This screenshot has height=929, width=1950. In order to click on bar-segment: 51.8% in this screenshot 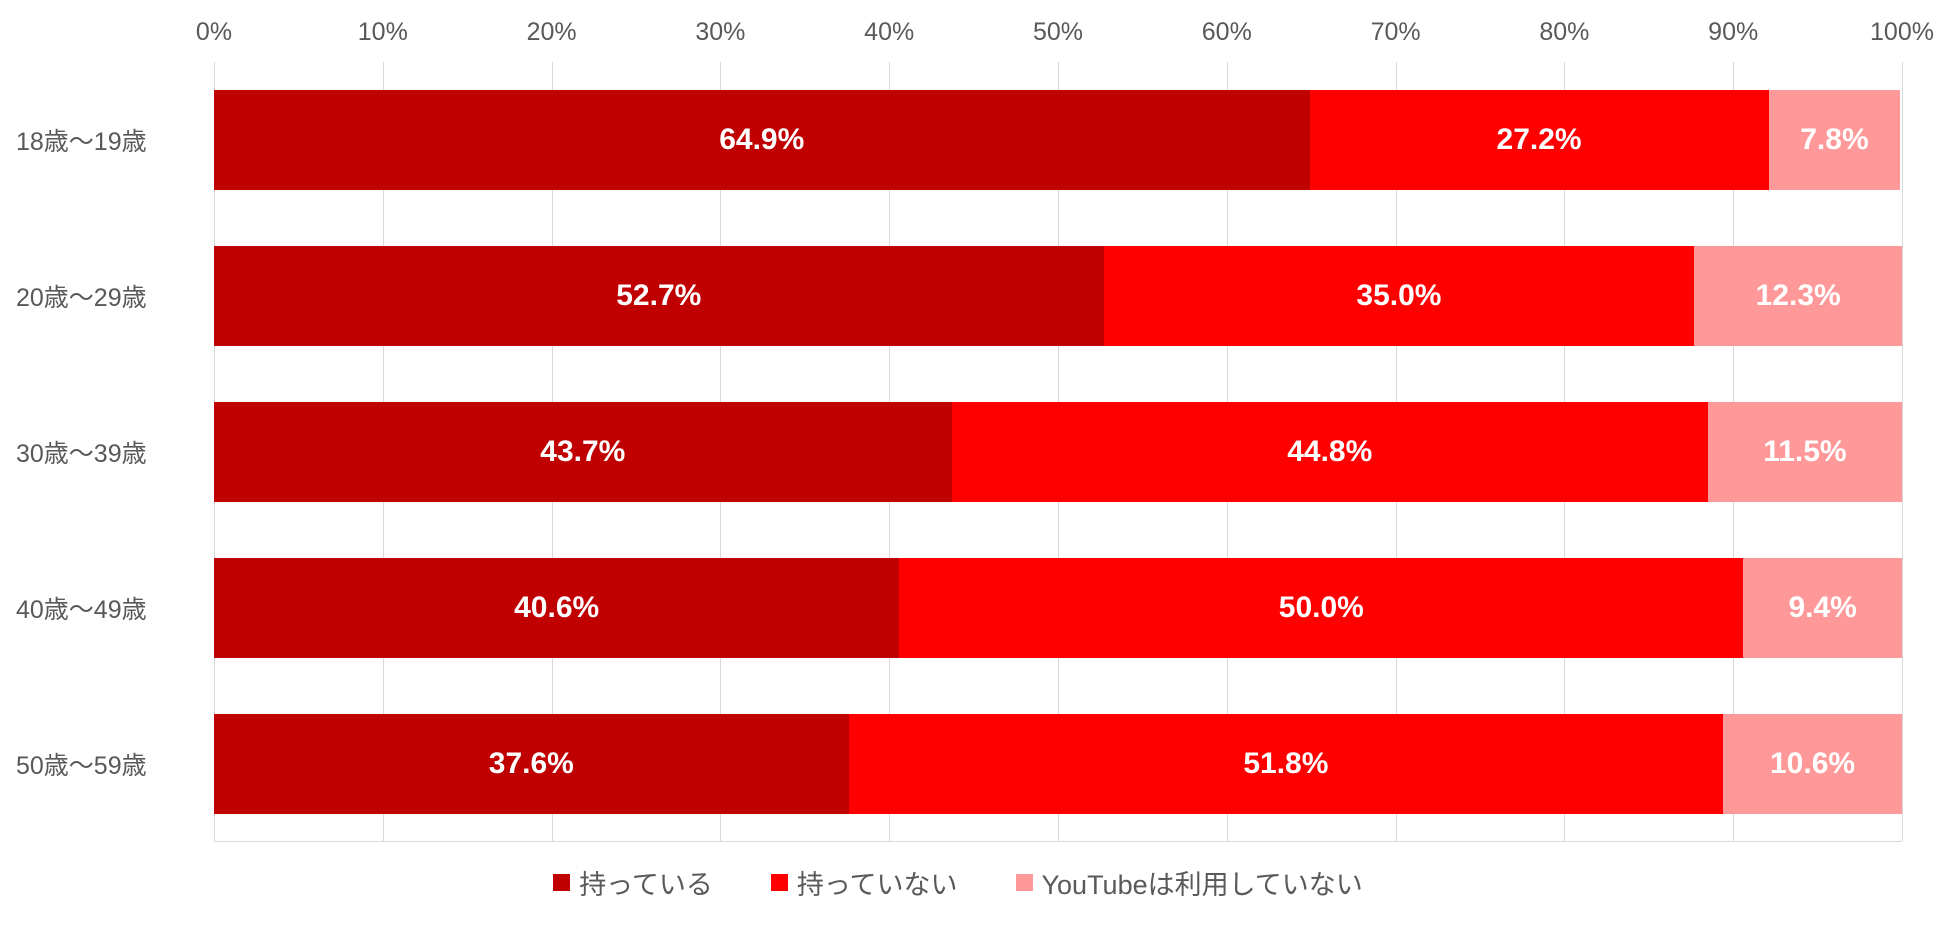, I will do `click(1286, 764)`.